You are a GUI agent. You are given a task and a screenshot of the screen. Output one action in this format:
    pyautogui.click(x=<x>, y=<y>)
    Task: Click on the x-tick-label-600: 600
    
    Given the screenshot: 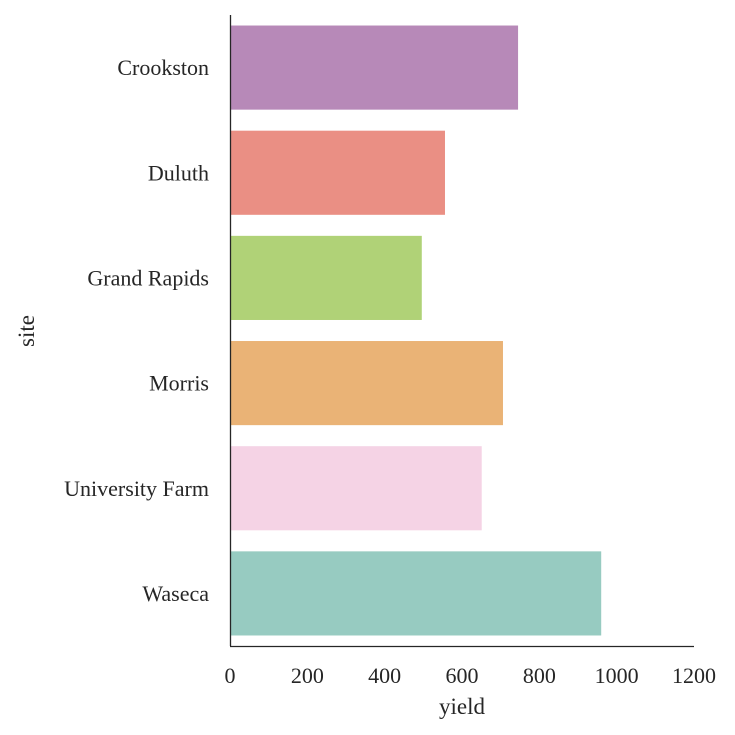 What is the action you would take?
    pyautogui.click(x=462, y=675)
    